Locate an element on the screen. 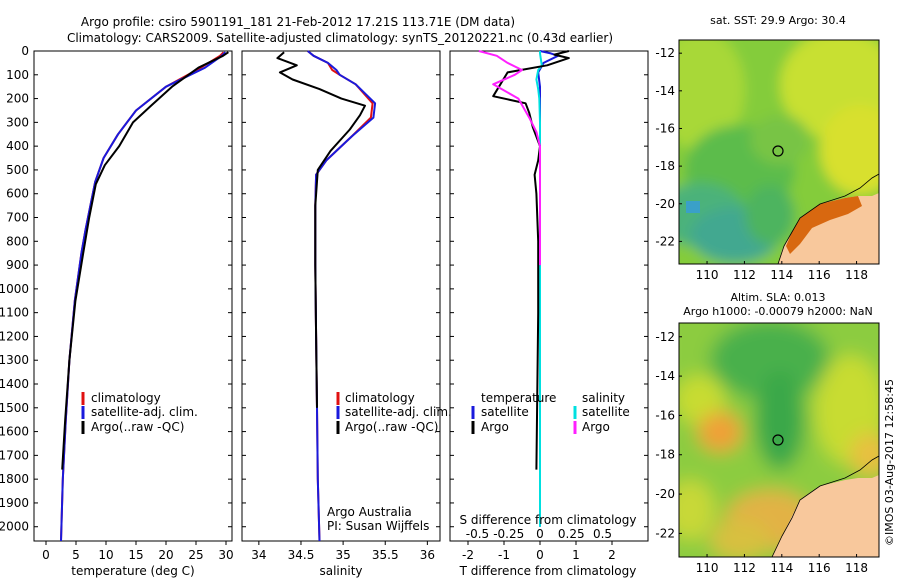  depth-tick-label: 800 is located at coordinates (17, 241).